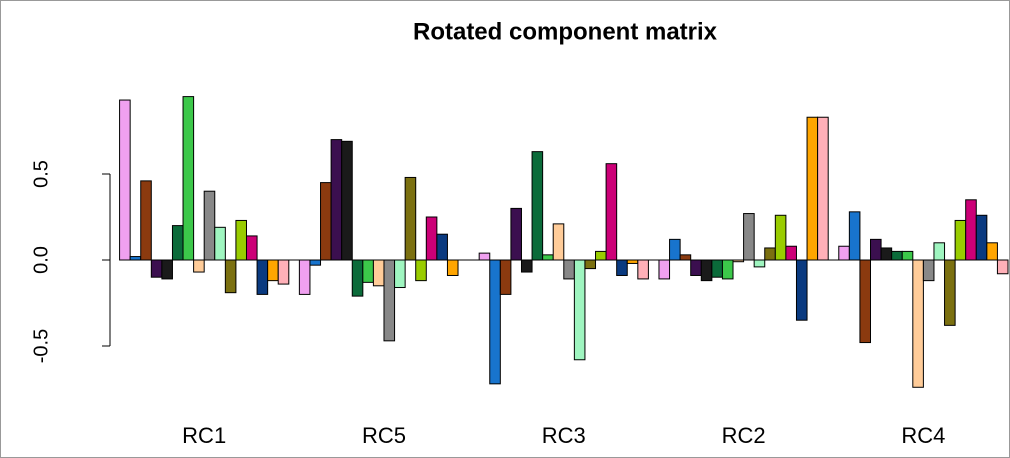 The image size is (1010, 458). Describe the element at coordinates (564, 435) in the screenshot. I see `x-tick-label: RC3` at that location.